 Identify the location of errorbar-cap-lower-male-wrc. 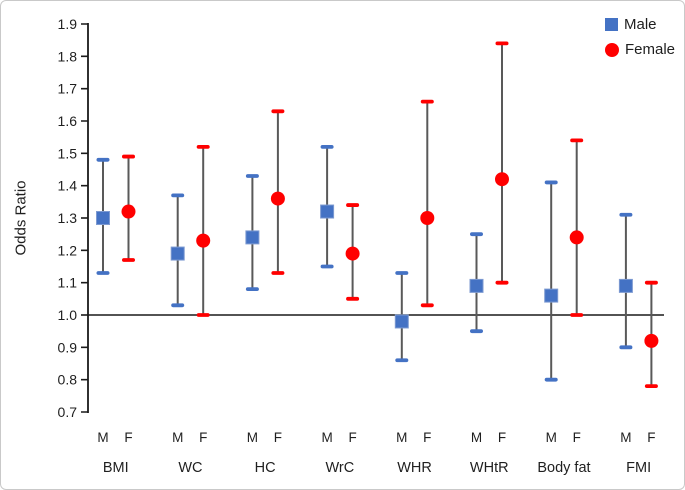
(327, 266).